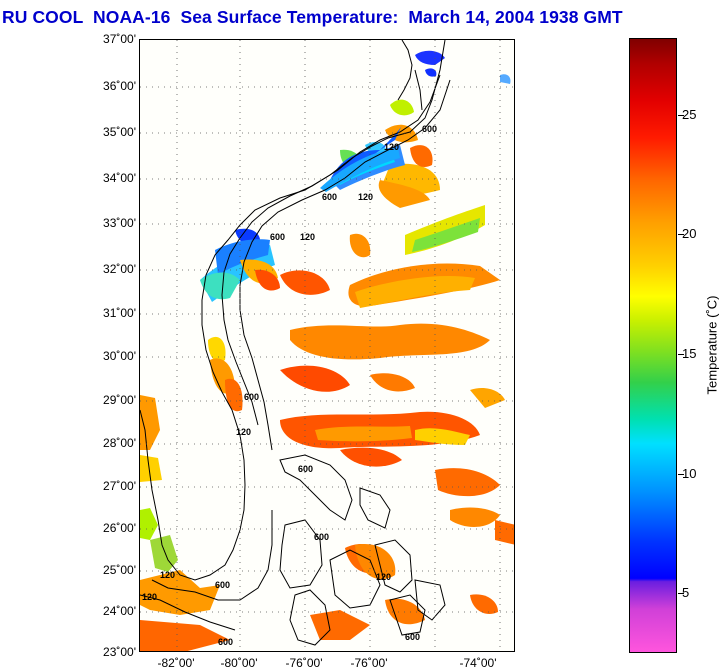 The image size is (728, 672). What do you see at coordinates (176, 663) in the screenshot?
I see `longitude-label: -82˚00'` at bounding box center [176, 663].